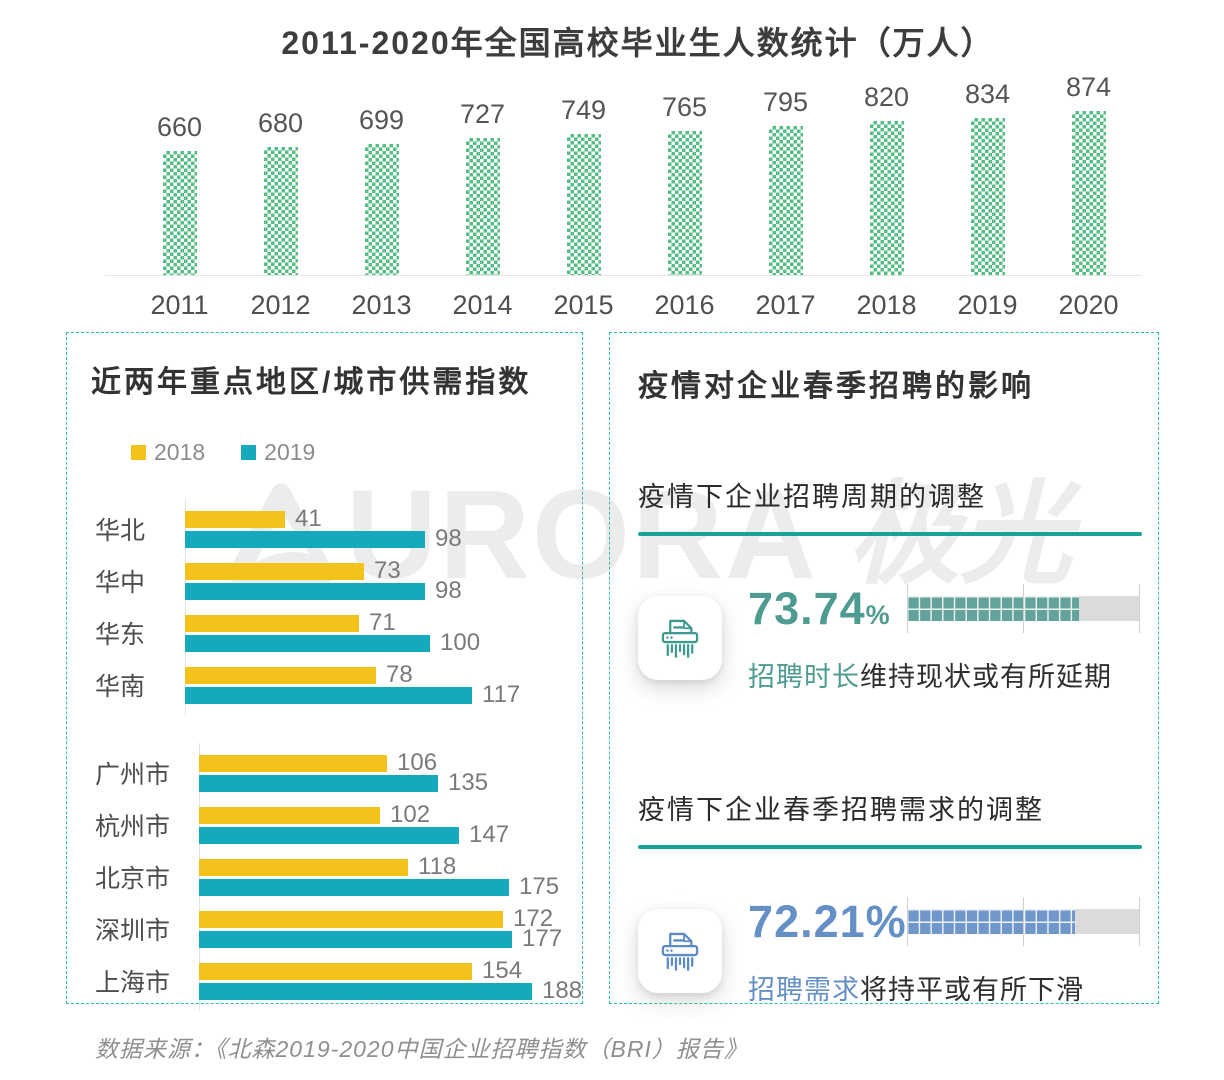  I want to click on bar-value-label: 177, so click(542, 938).